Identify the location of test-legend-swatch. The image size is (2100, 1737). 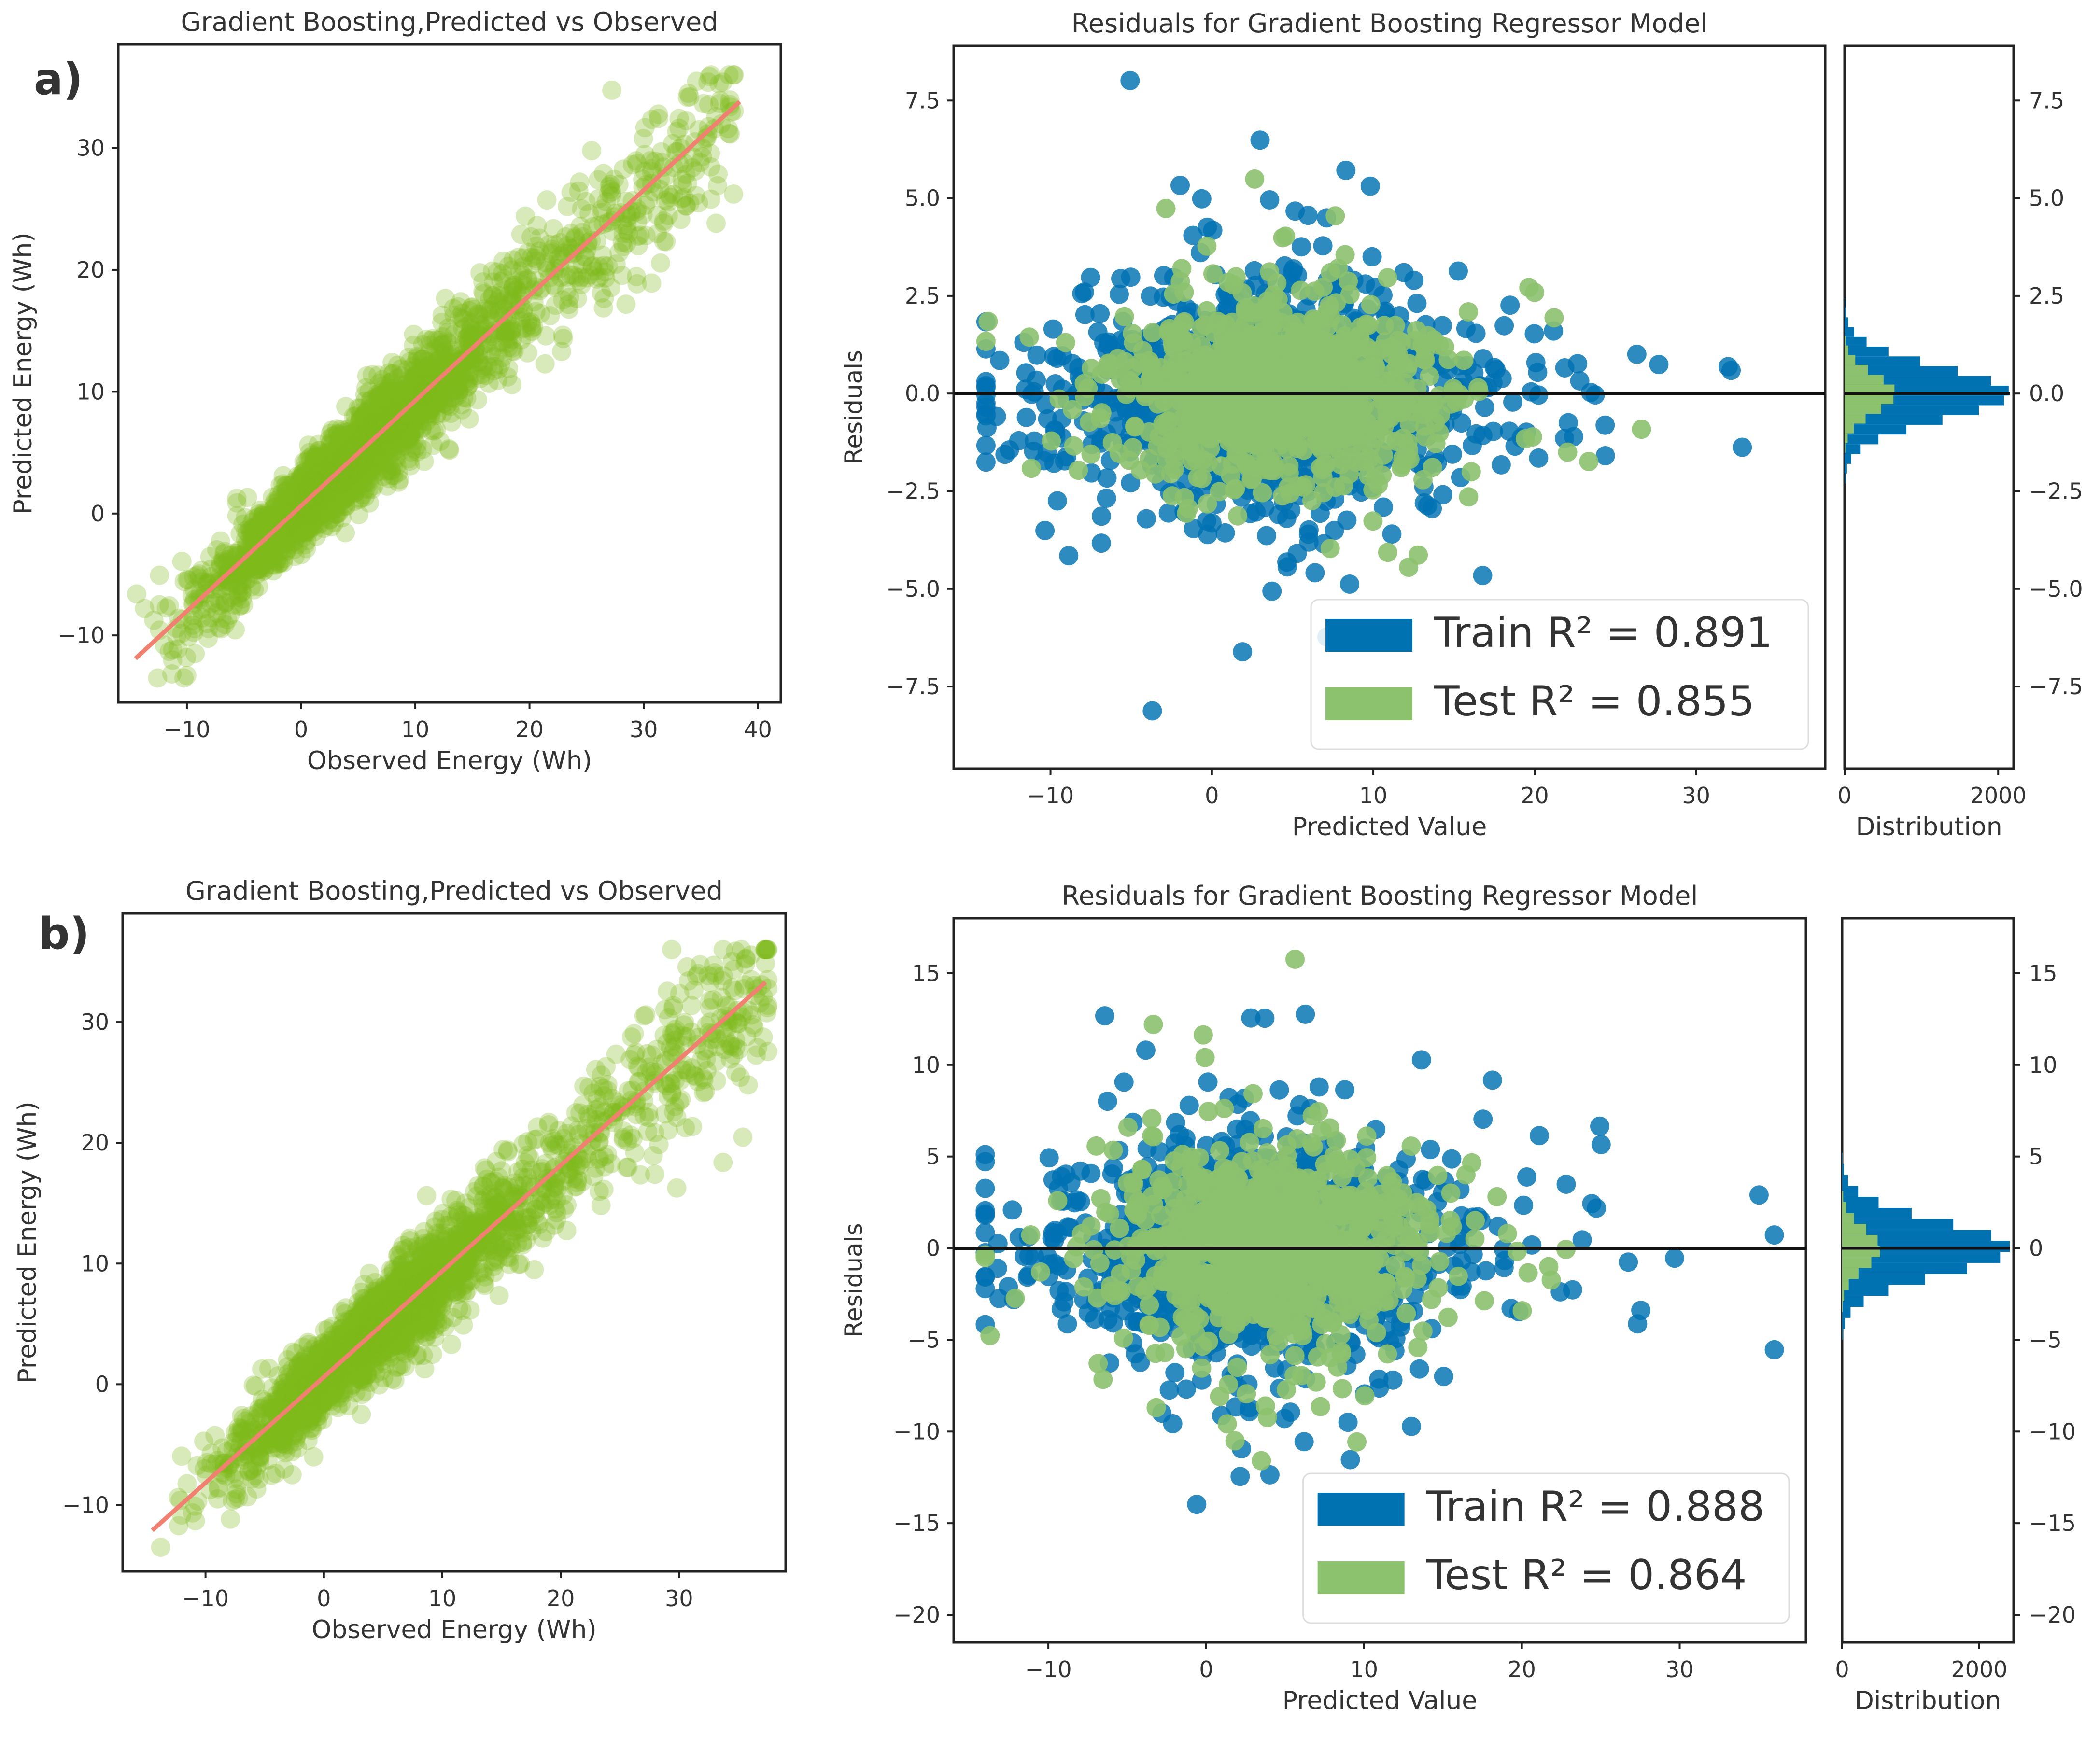
(1369, 704).